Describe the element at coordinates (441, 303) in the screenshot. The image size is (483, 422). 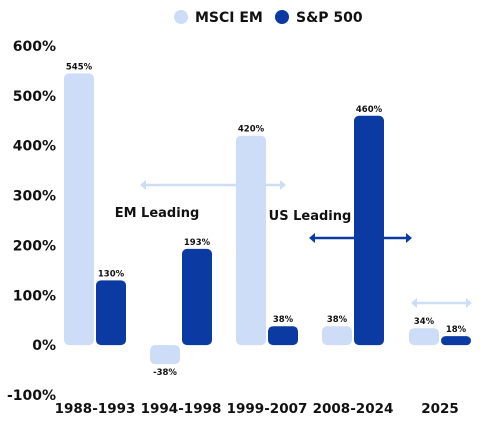
I see `period-2025-arrow` at that location.